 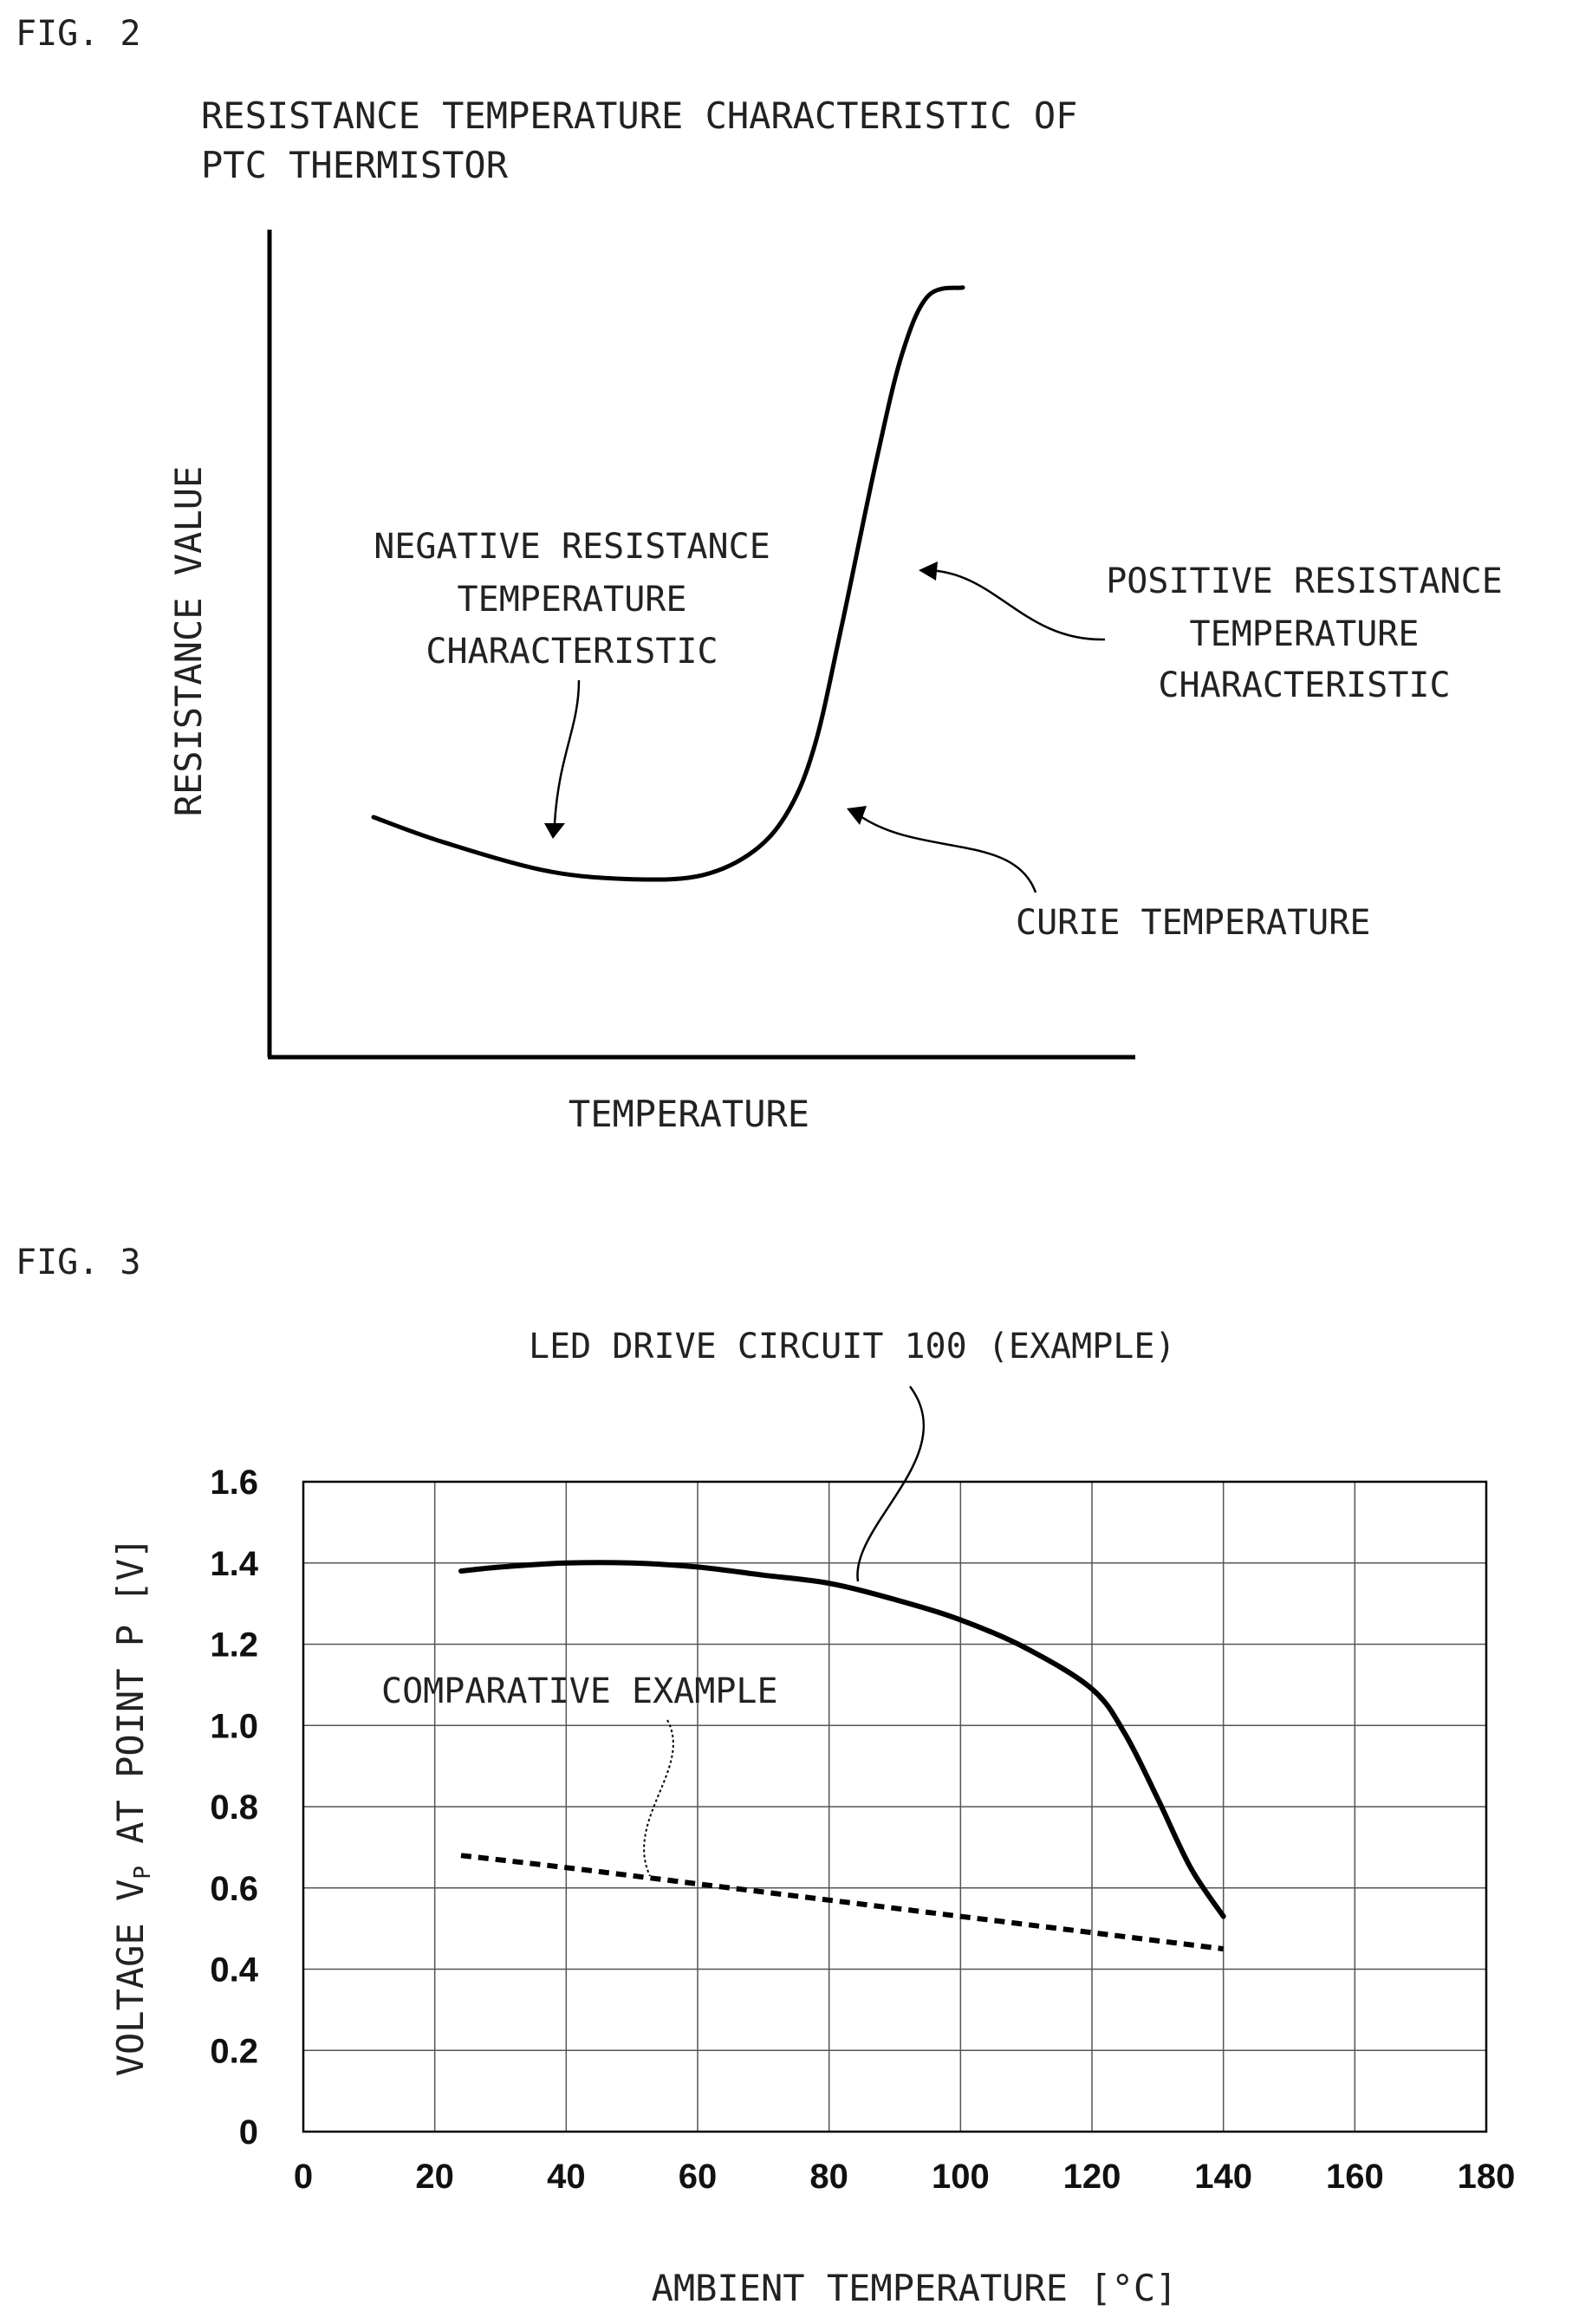 What do you see at coordinates (234, 1970) in the screenshot?
I see `y-tick-label: 0.4` at bounding box center [234, 1970].